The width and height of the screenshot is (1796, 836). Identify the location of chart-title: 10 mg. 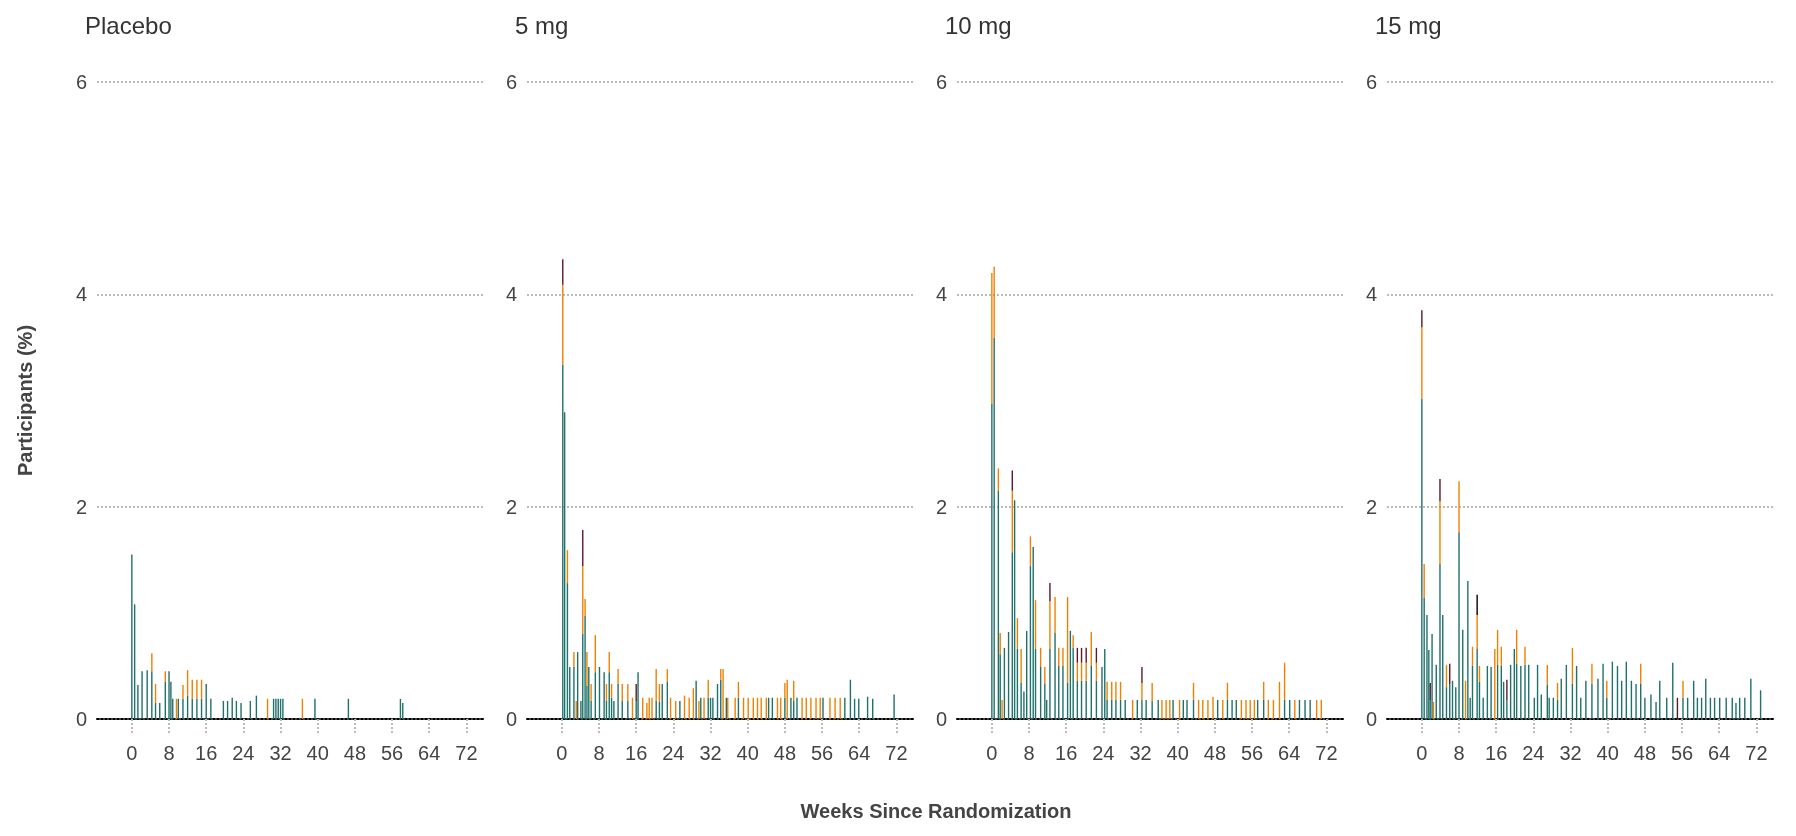
(978, 25).